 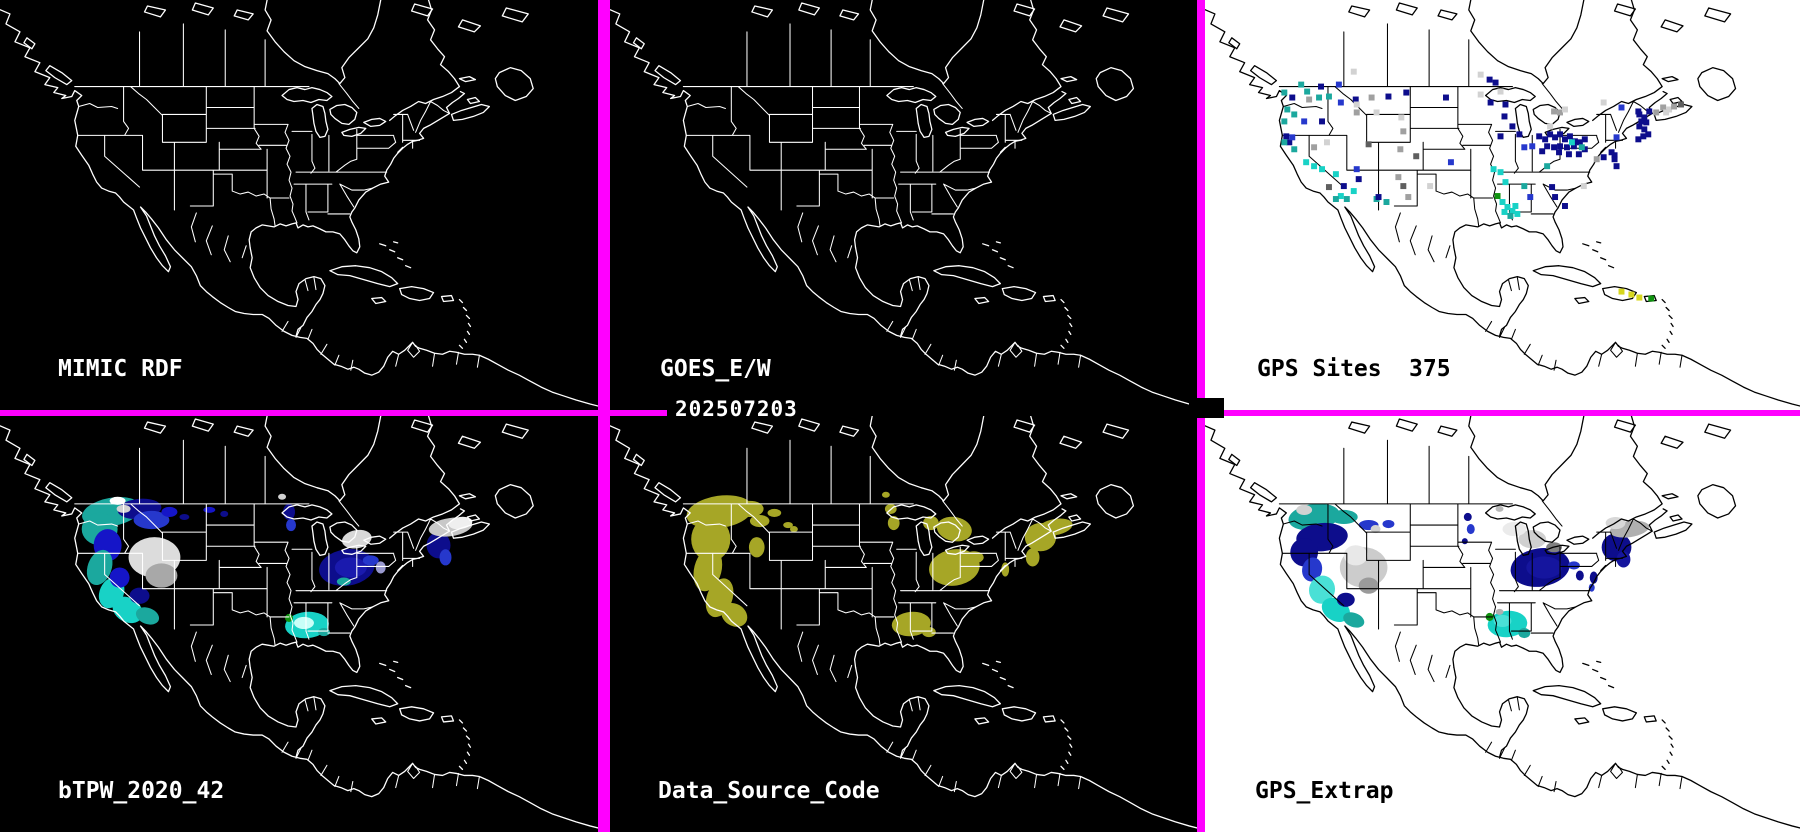 What do you see at coordinates (1319, 369) in the screenshot?
I see `gps-sites-label: GPS Sites` at bounding box center [1319, 369].